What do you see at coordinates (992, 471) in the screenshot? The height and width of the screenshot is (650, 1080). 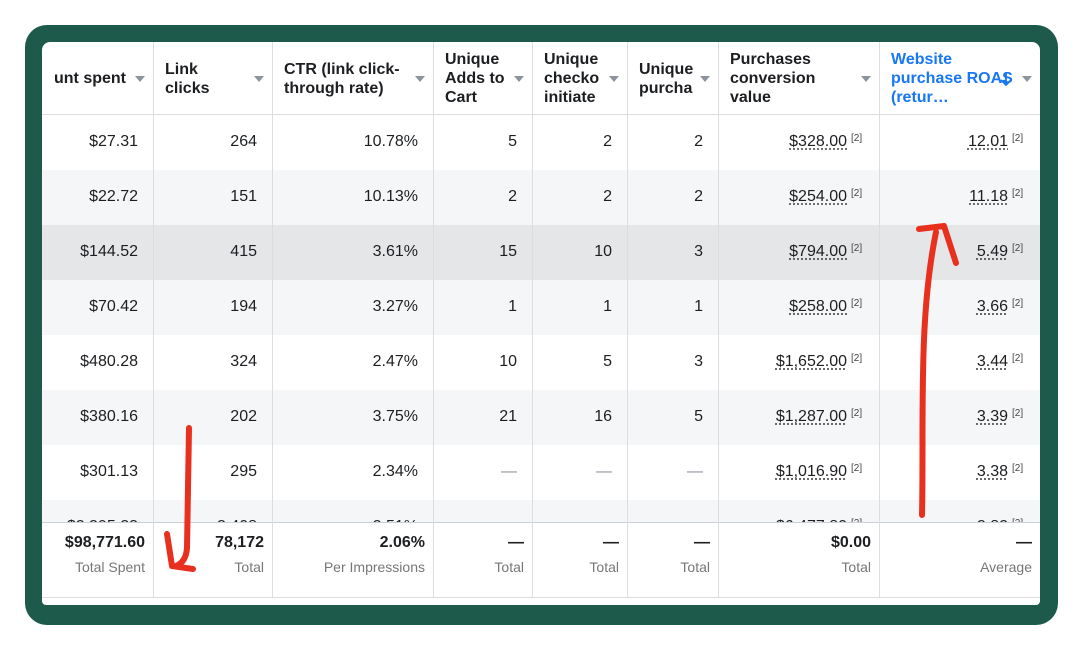 I see `link-value: 3.38` at bounding box center [992, 471].